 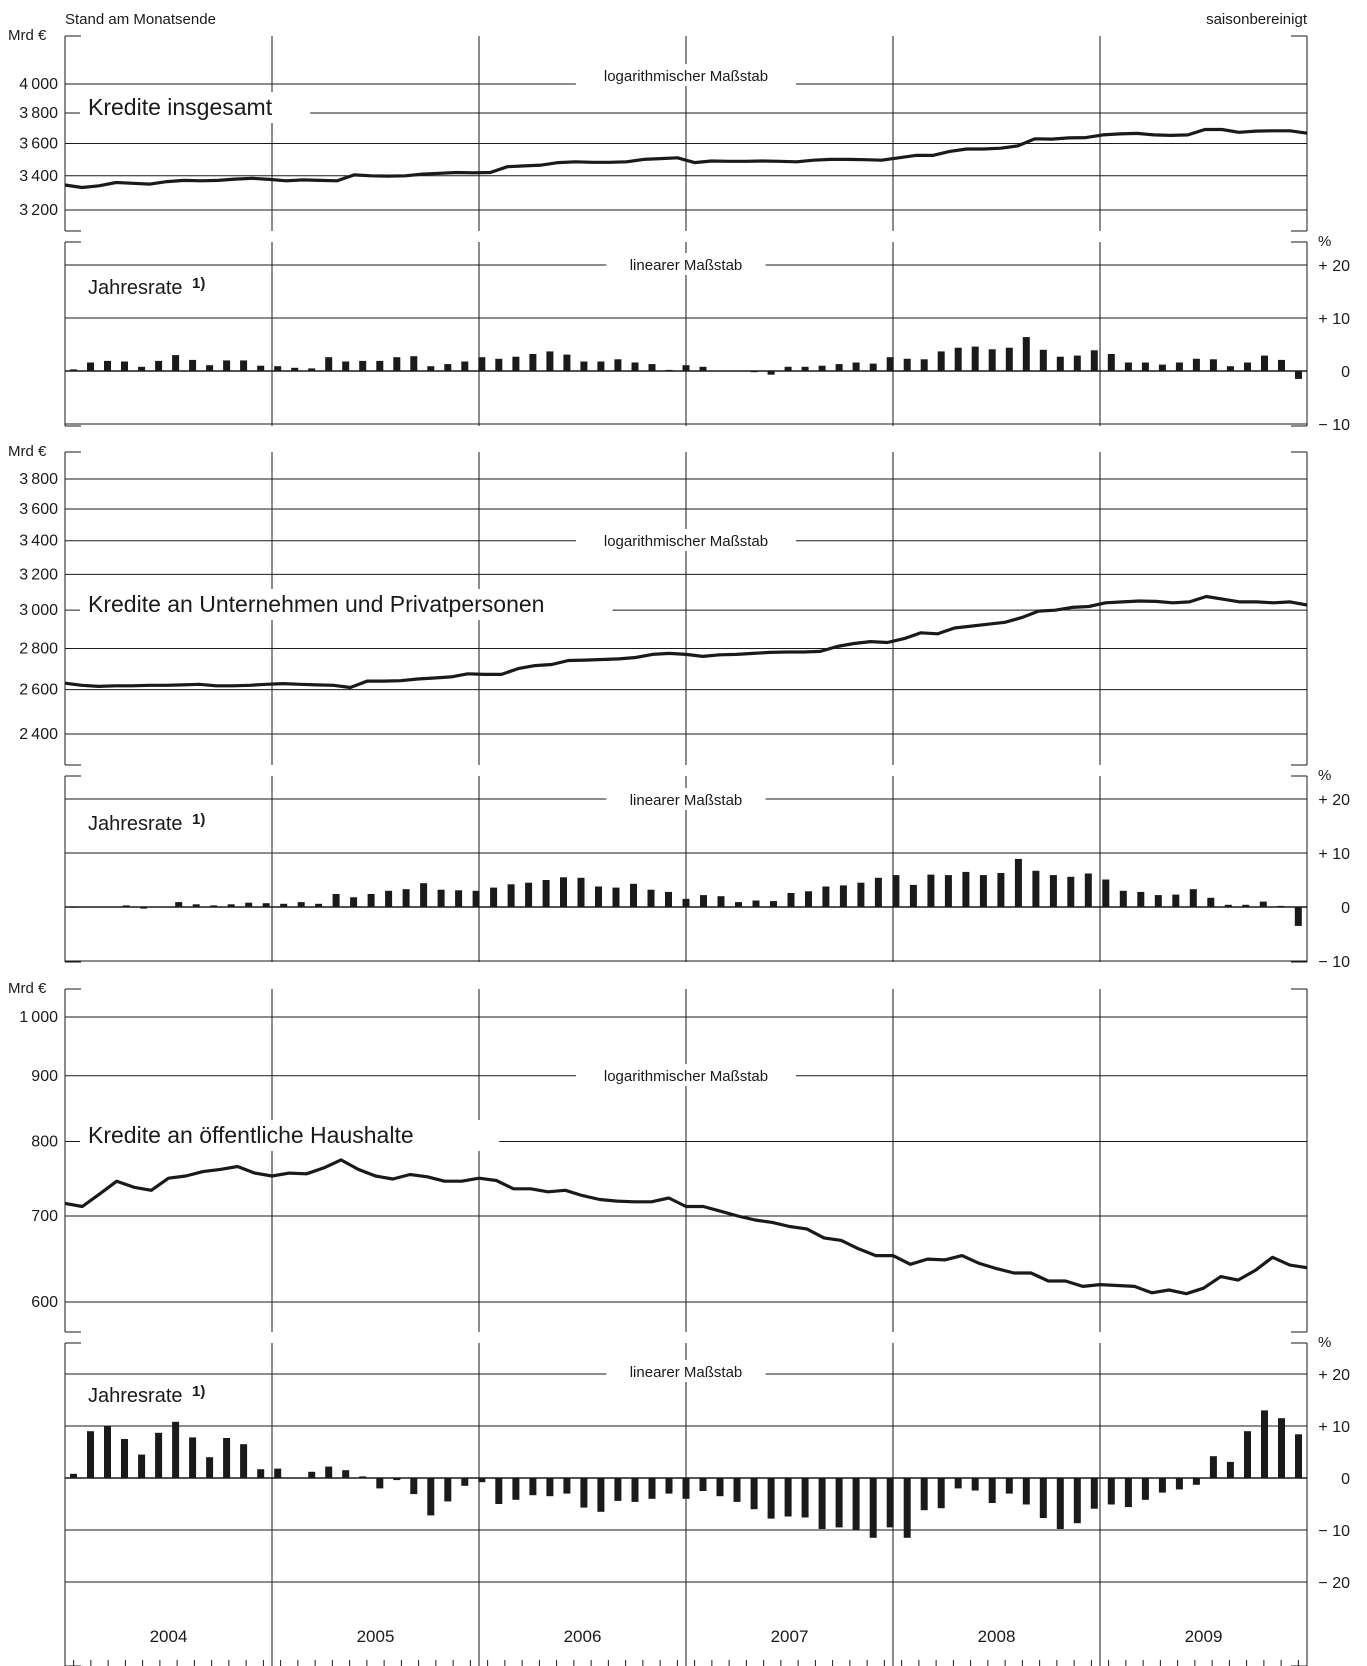 I want to click on panel1-title: Kredite insgesamt, so click(x=180, y=107).